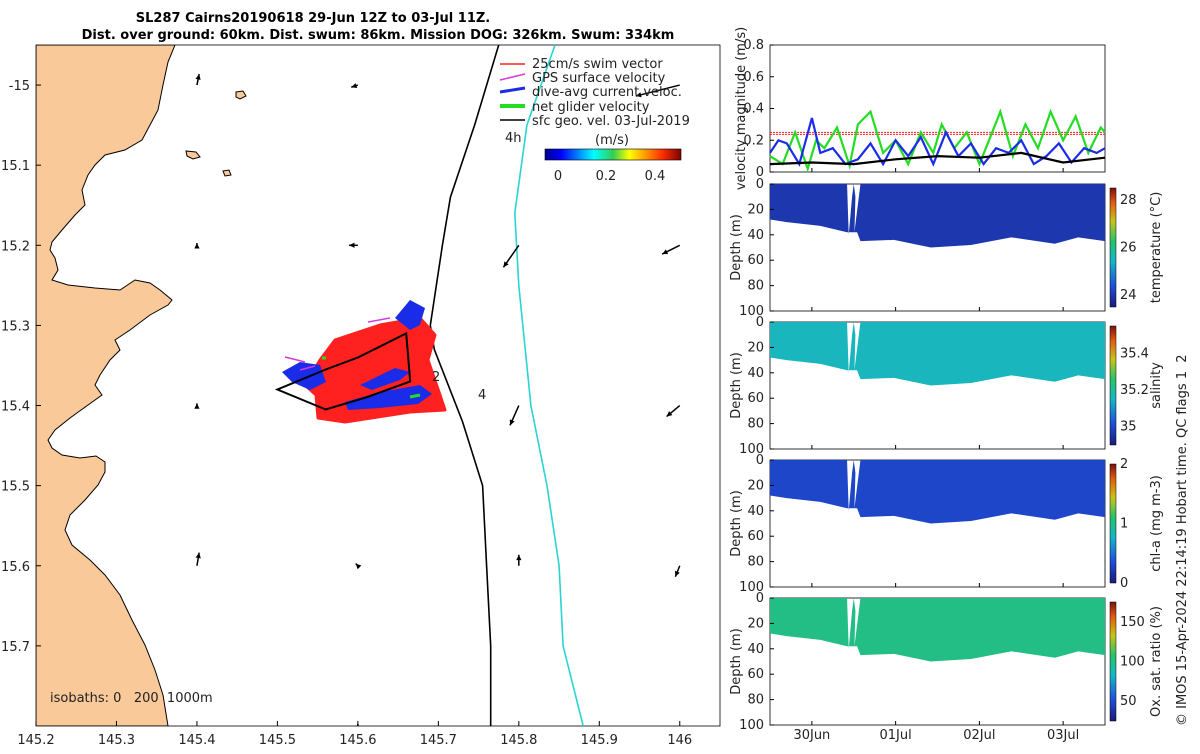  What do you see at coordinates (15, 407) in the screenshot?
I see `map-y-ticklabel-4: 15.4` at bounding box center [15, 407].